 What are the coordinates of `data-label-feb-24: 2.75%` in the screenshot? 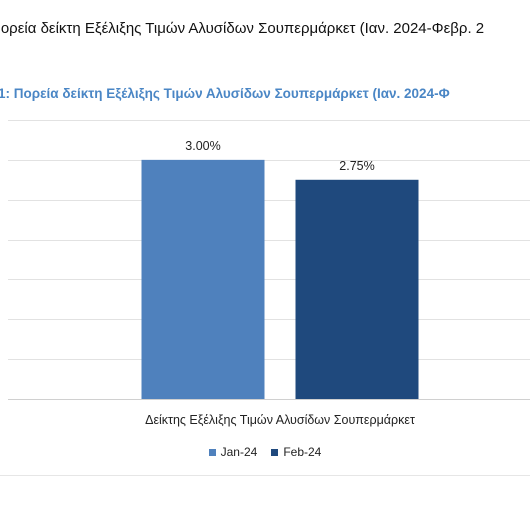 It's located at (356, 166).